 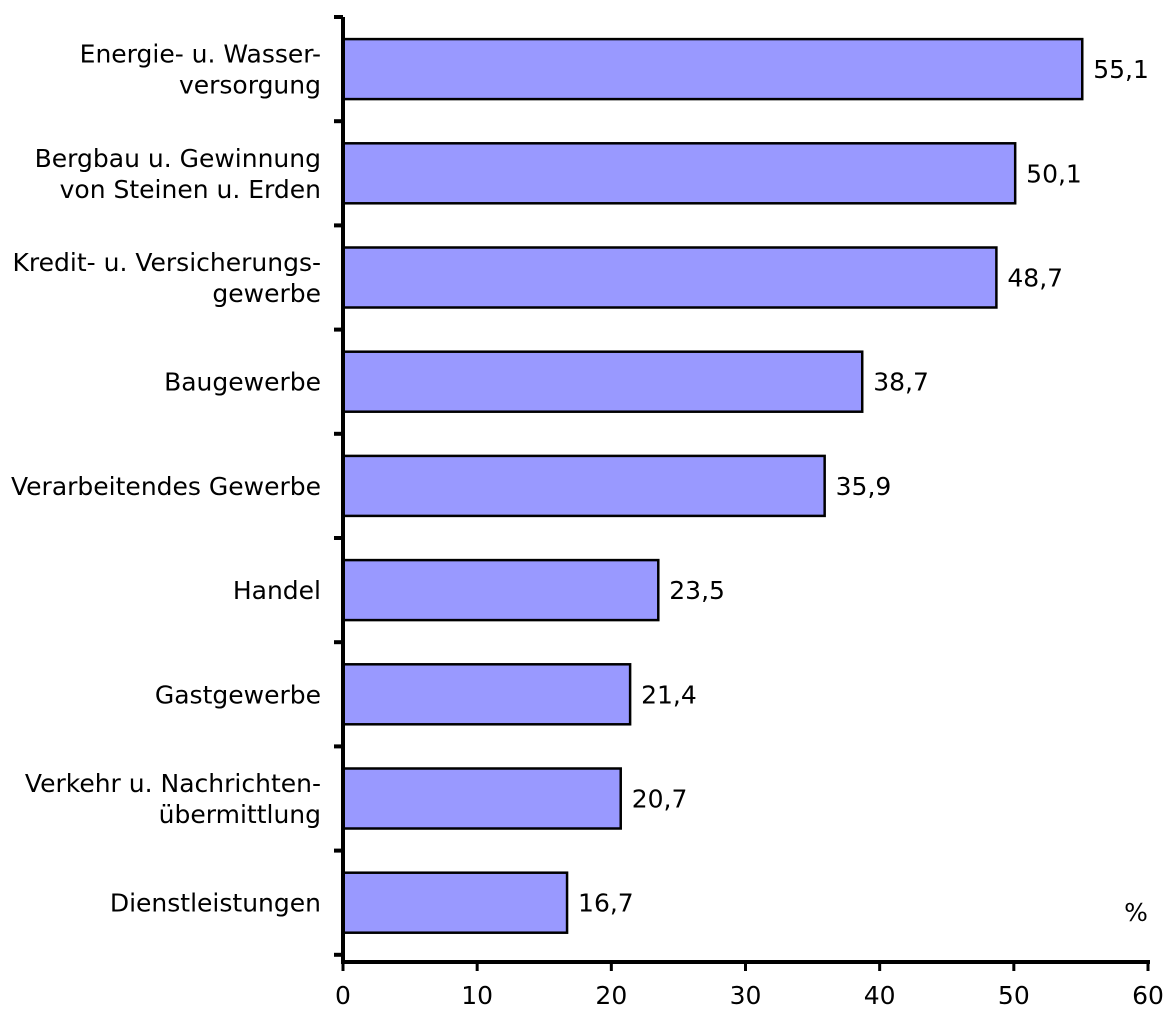 I want to click on data-label: 35,9, so click(x=864, y=486).